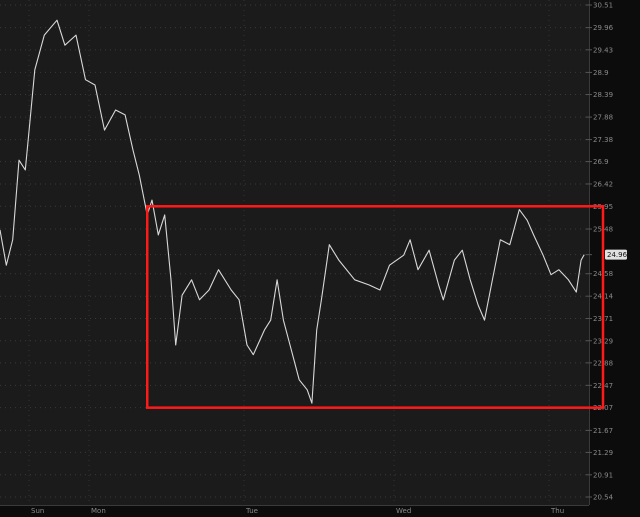 The height and width of the screenshot is (517, 640). I want to click on y-tick-label: 27.38, so click(603, 140).